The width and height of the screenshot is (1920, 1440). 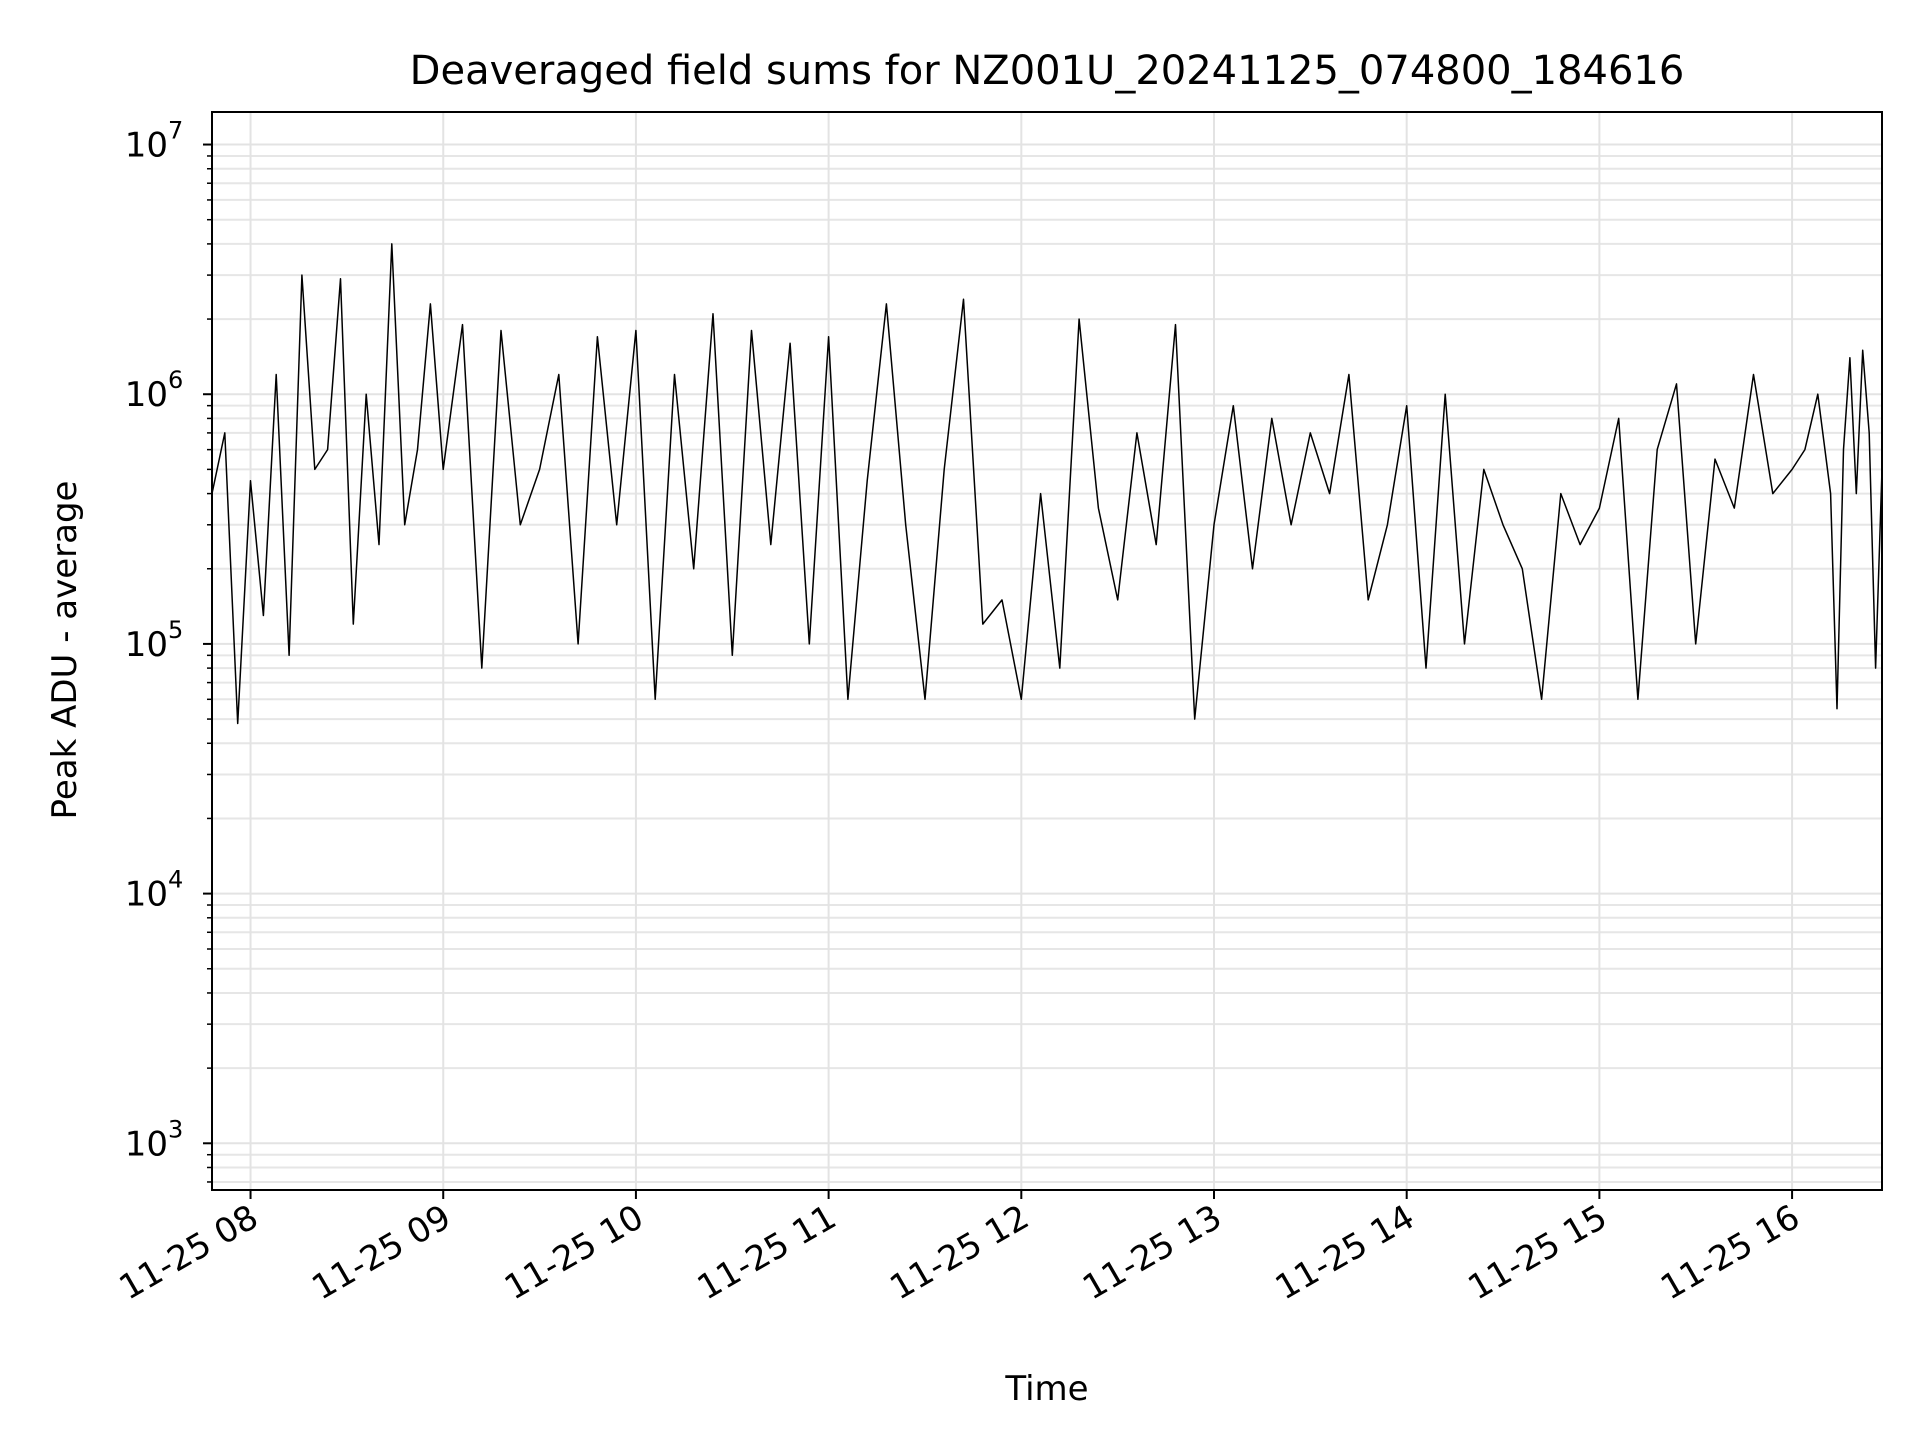 What do you see at coordinates (175, 1129) in the screenshot?
I see `y-tick-exponent: 3` at bounding box center [175, 1129].